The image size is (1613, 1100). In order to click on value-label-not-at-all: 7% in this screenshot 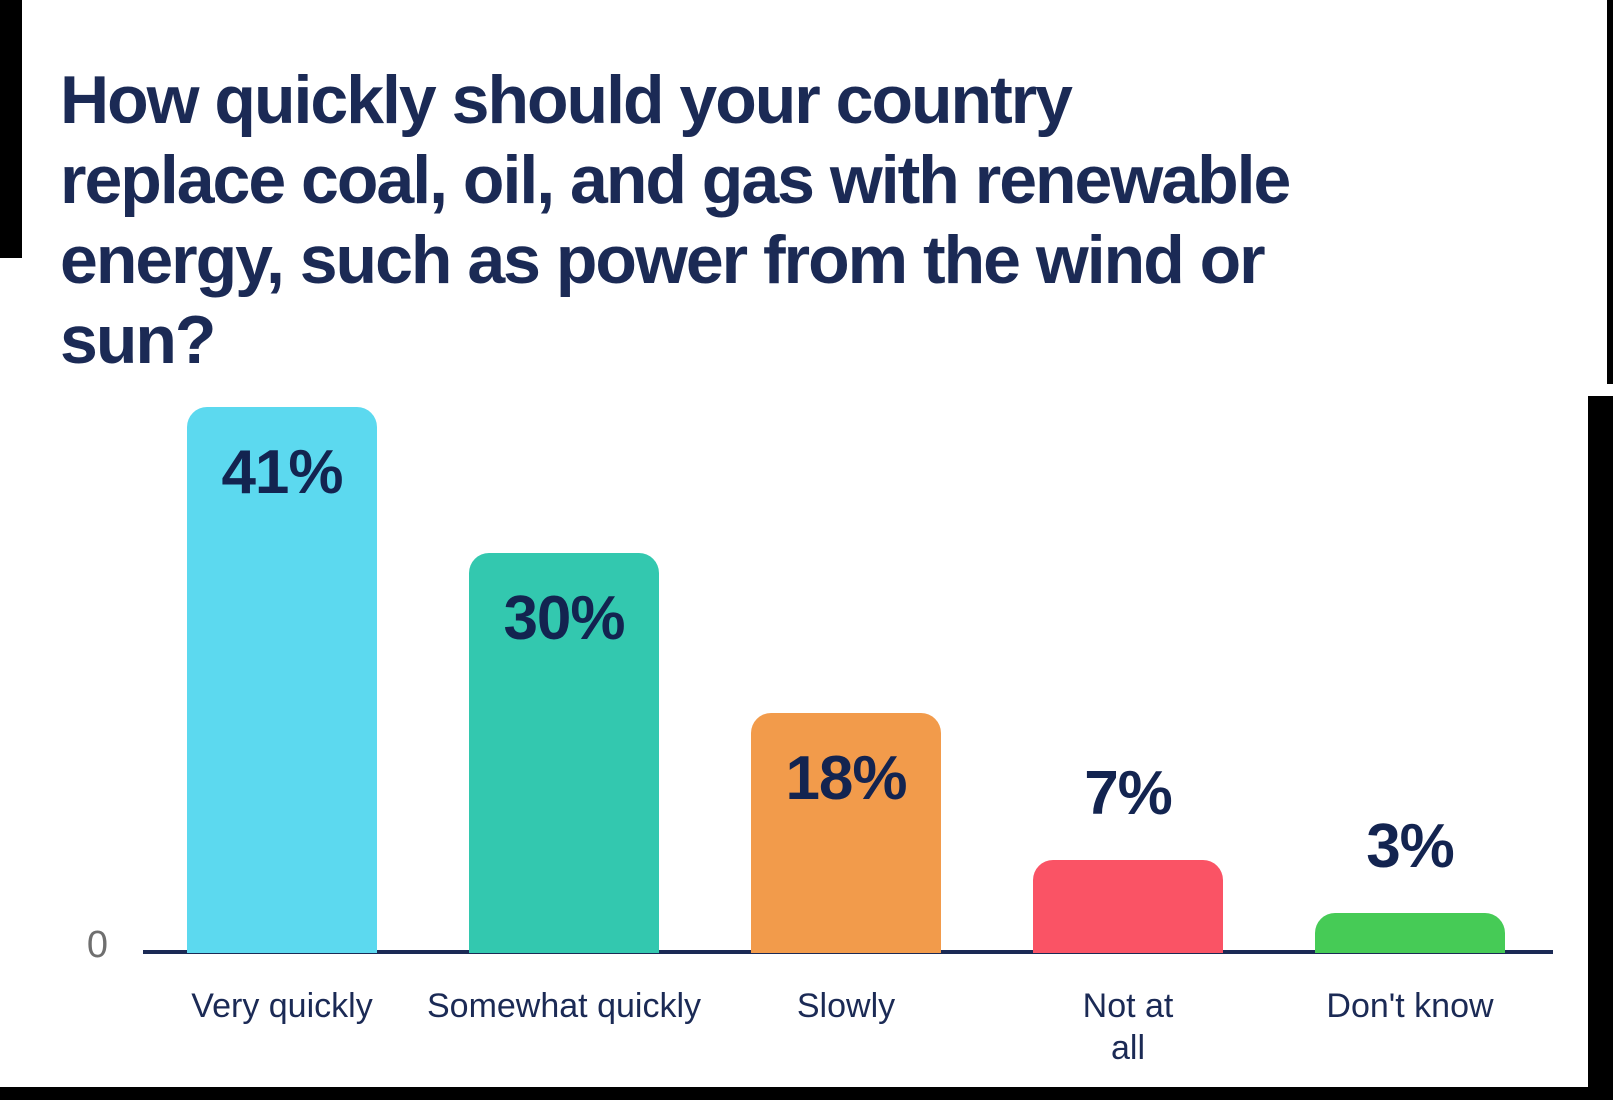, I will do `click(1128, 793)`.